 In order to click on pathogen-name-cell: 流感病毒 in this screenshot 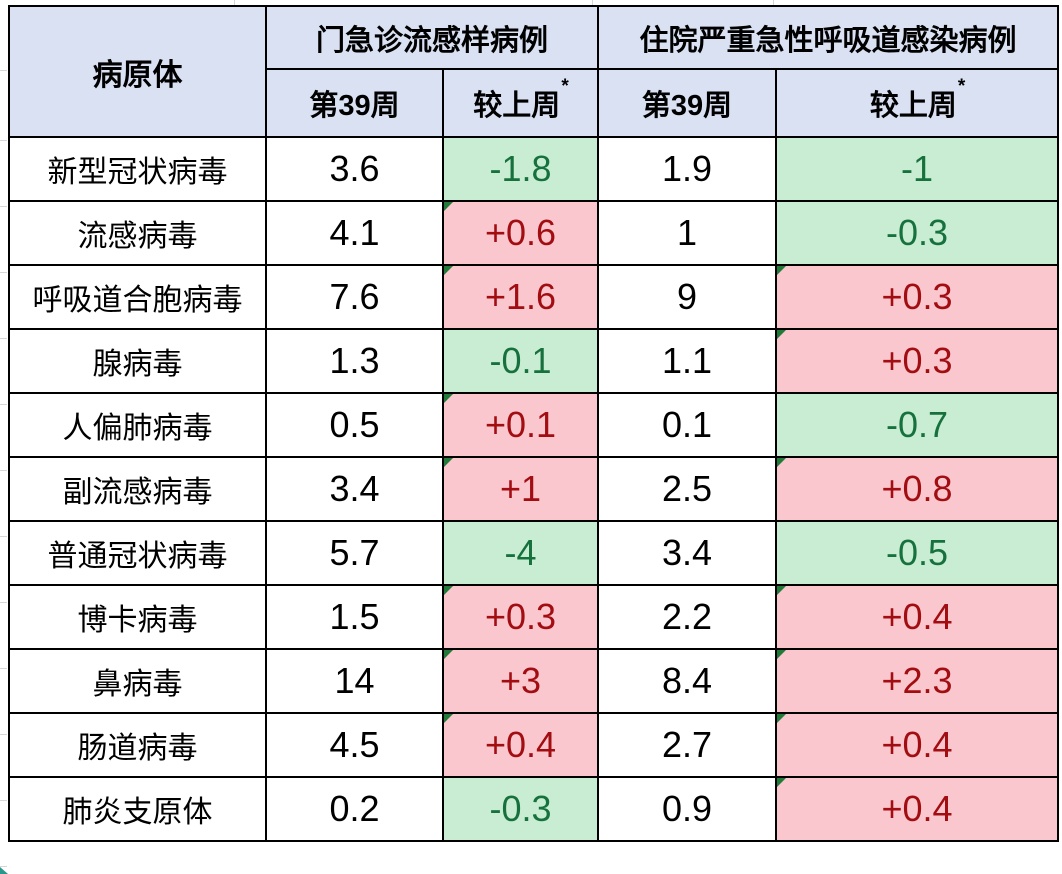, I will do `click(137, 233)`.